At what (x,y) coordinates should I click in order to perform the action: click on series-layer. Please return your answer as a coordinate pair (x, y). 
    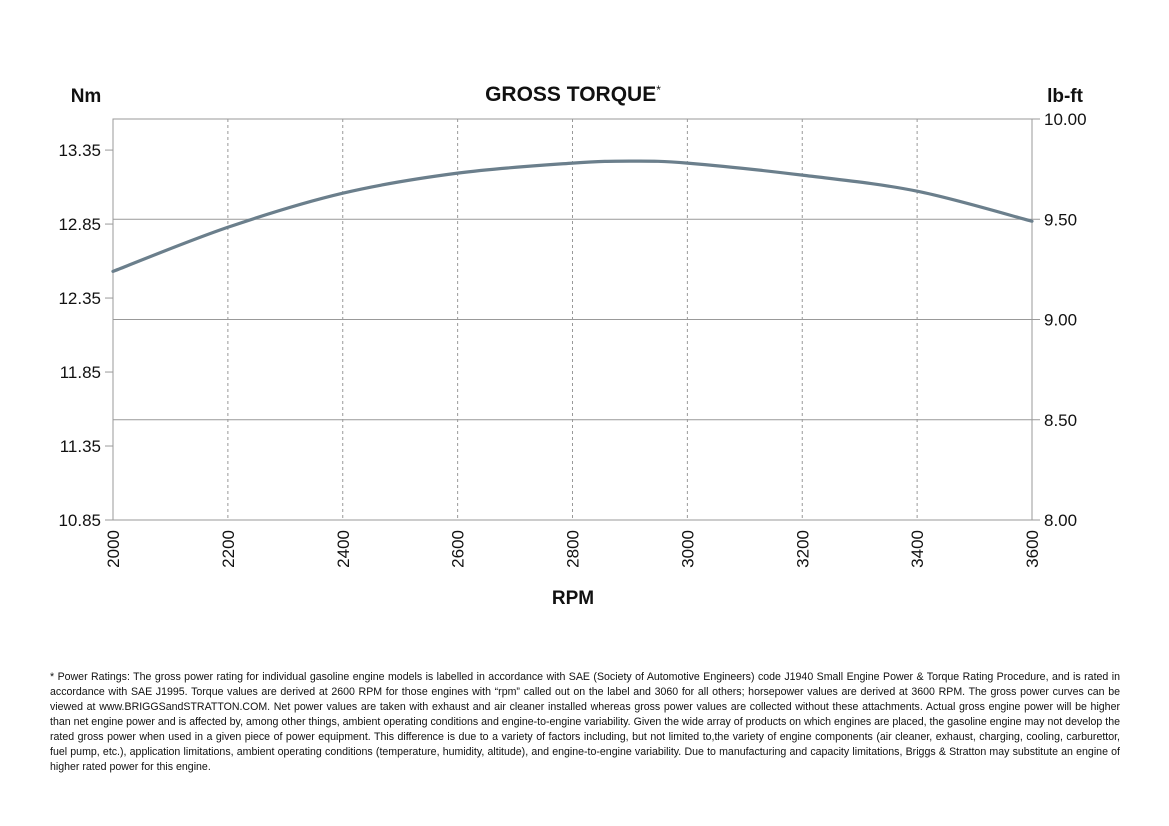
    Looking at the image, I should click on (572, 216).